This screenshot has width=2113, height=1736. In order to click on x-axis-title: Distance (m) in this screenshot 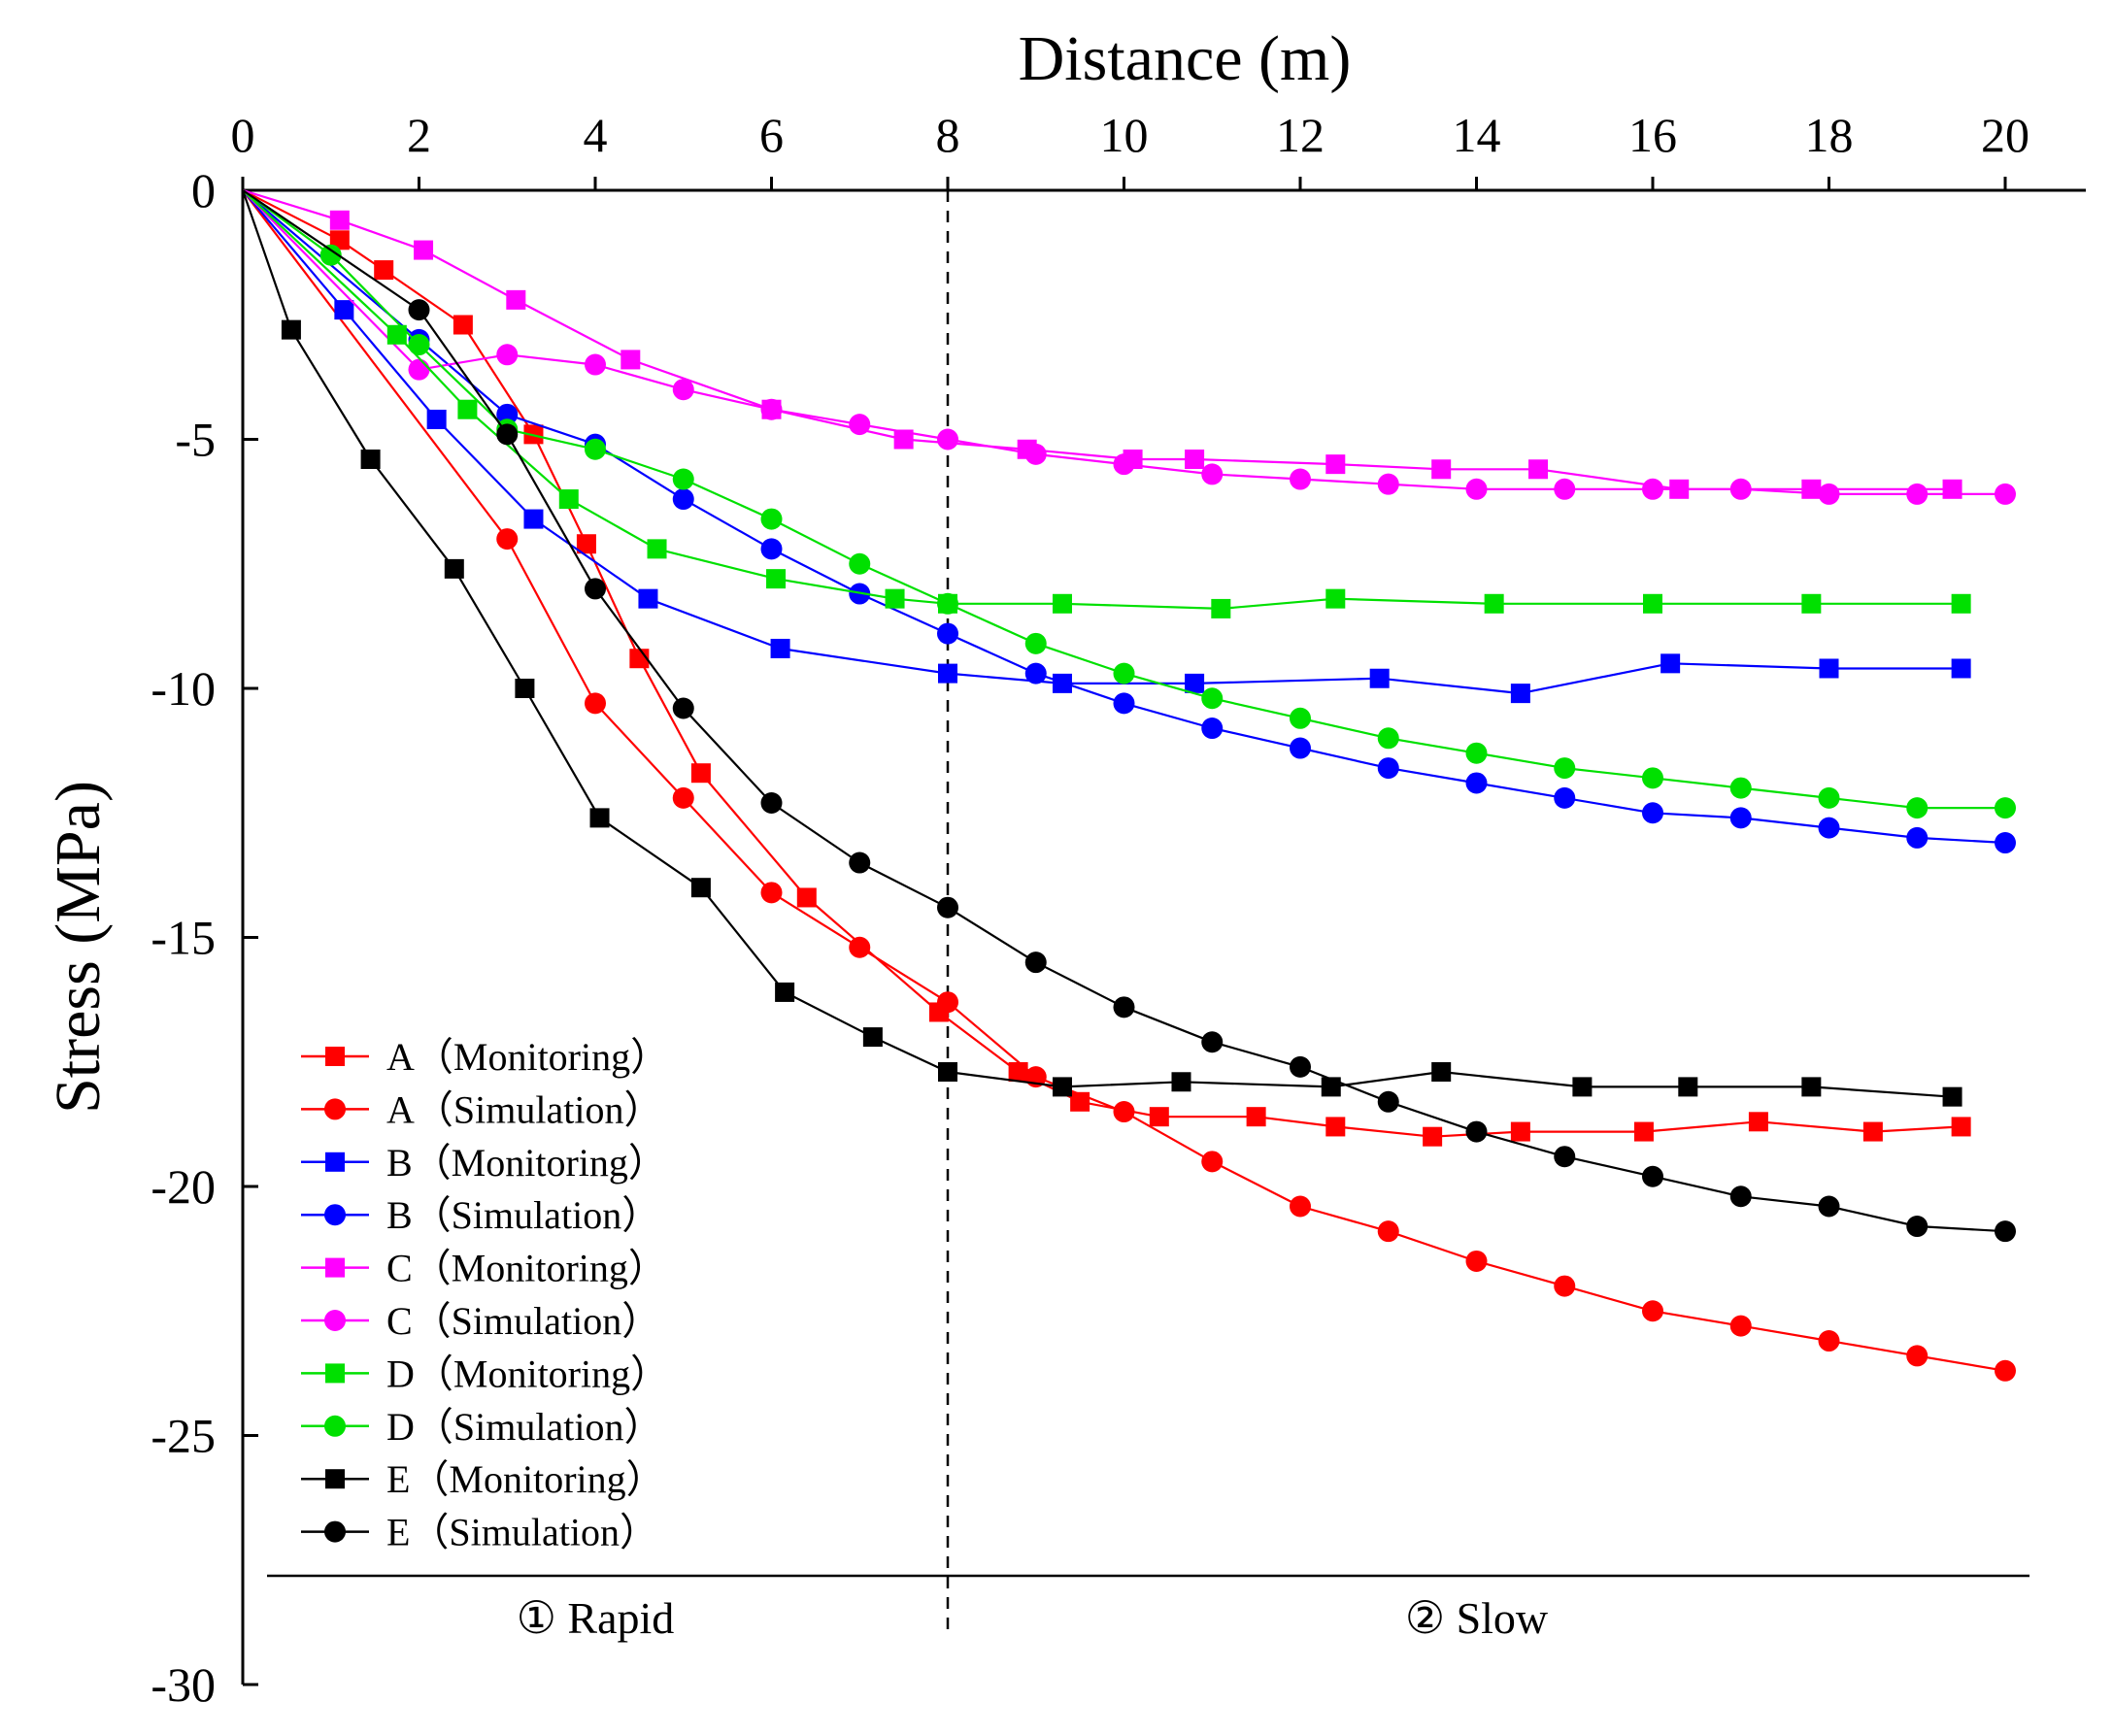, I will do `click(1186, 58)`.